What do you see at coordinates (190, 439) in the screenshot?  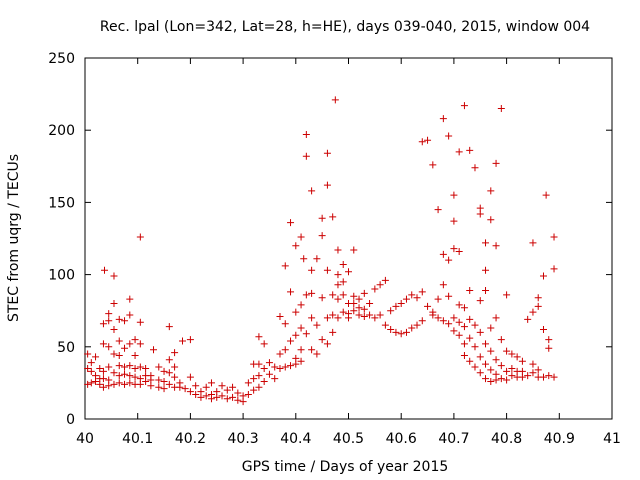 I see `x-tick-label: 40.2` at bounding box center [190, 439].